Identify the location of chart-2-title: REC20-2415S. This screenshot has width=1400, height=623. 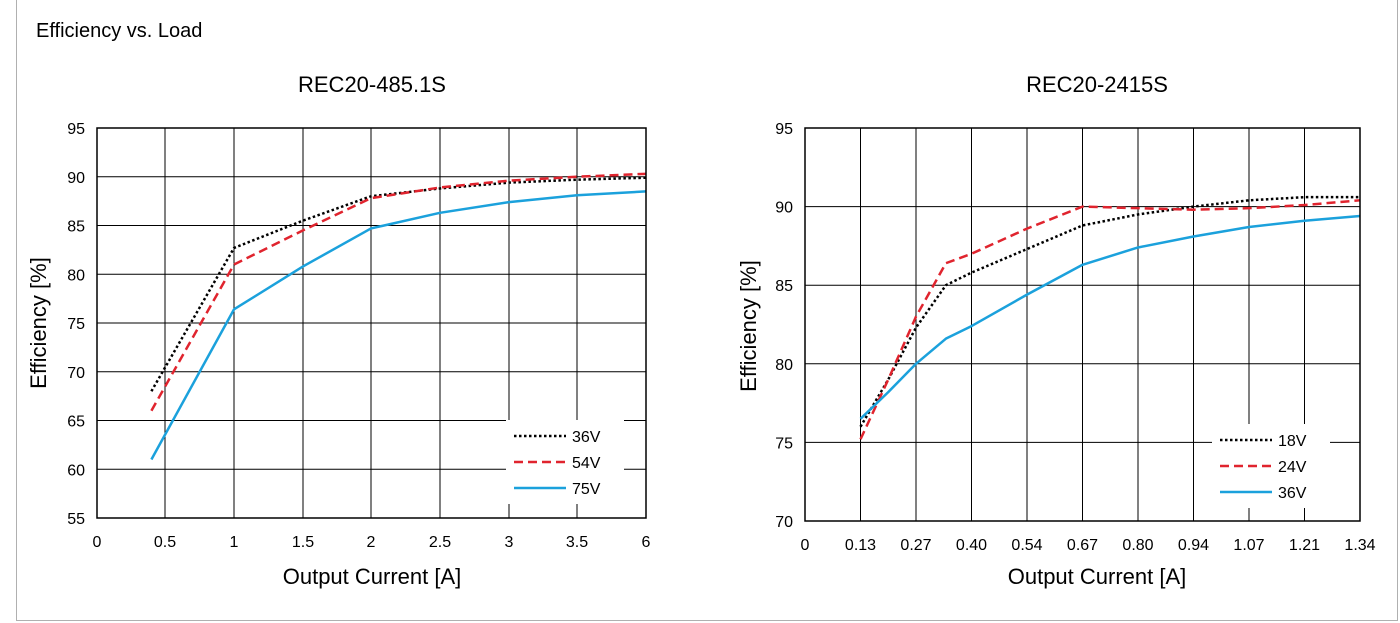
(1097, 84).